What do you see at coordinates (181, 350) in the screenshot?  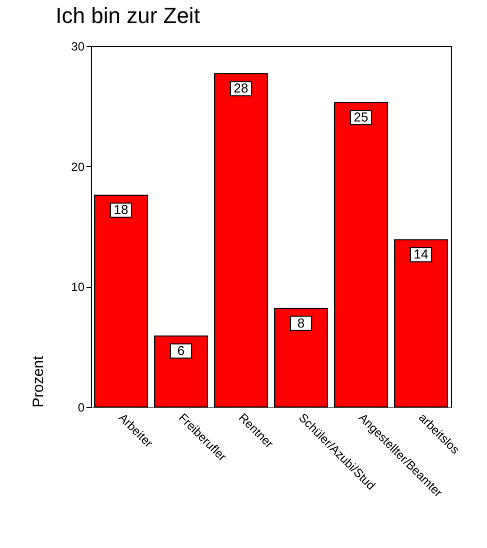 I see `data-label: 6` at bounding box center [181, 350].